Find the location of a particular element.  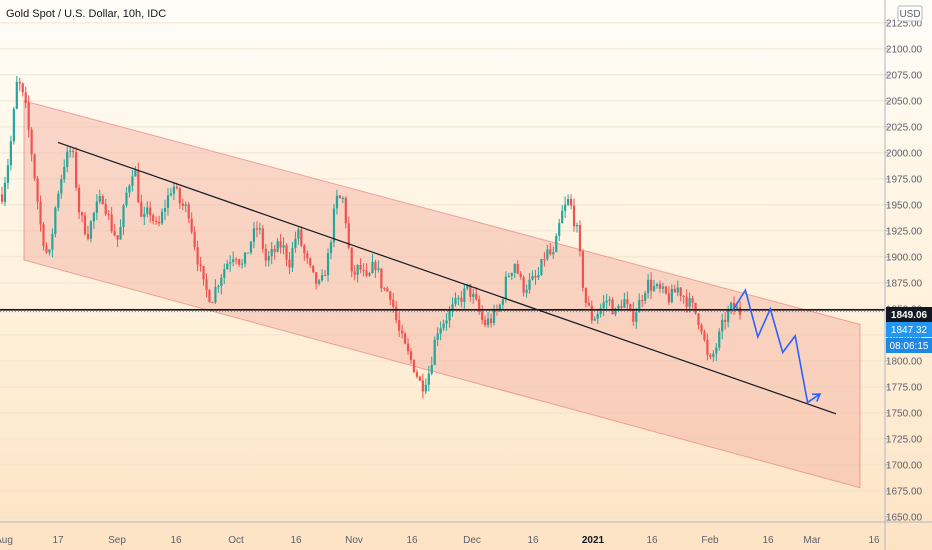

last-price-value: 1847.32 is located at coordinates (909, 330).